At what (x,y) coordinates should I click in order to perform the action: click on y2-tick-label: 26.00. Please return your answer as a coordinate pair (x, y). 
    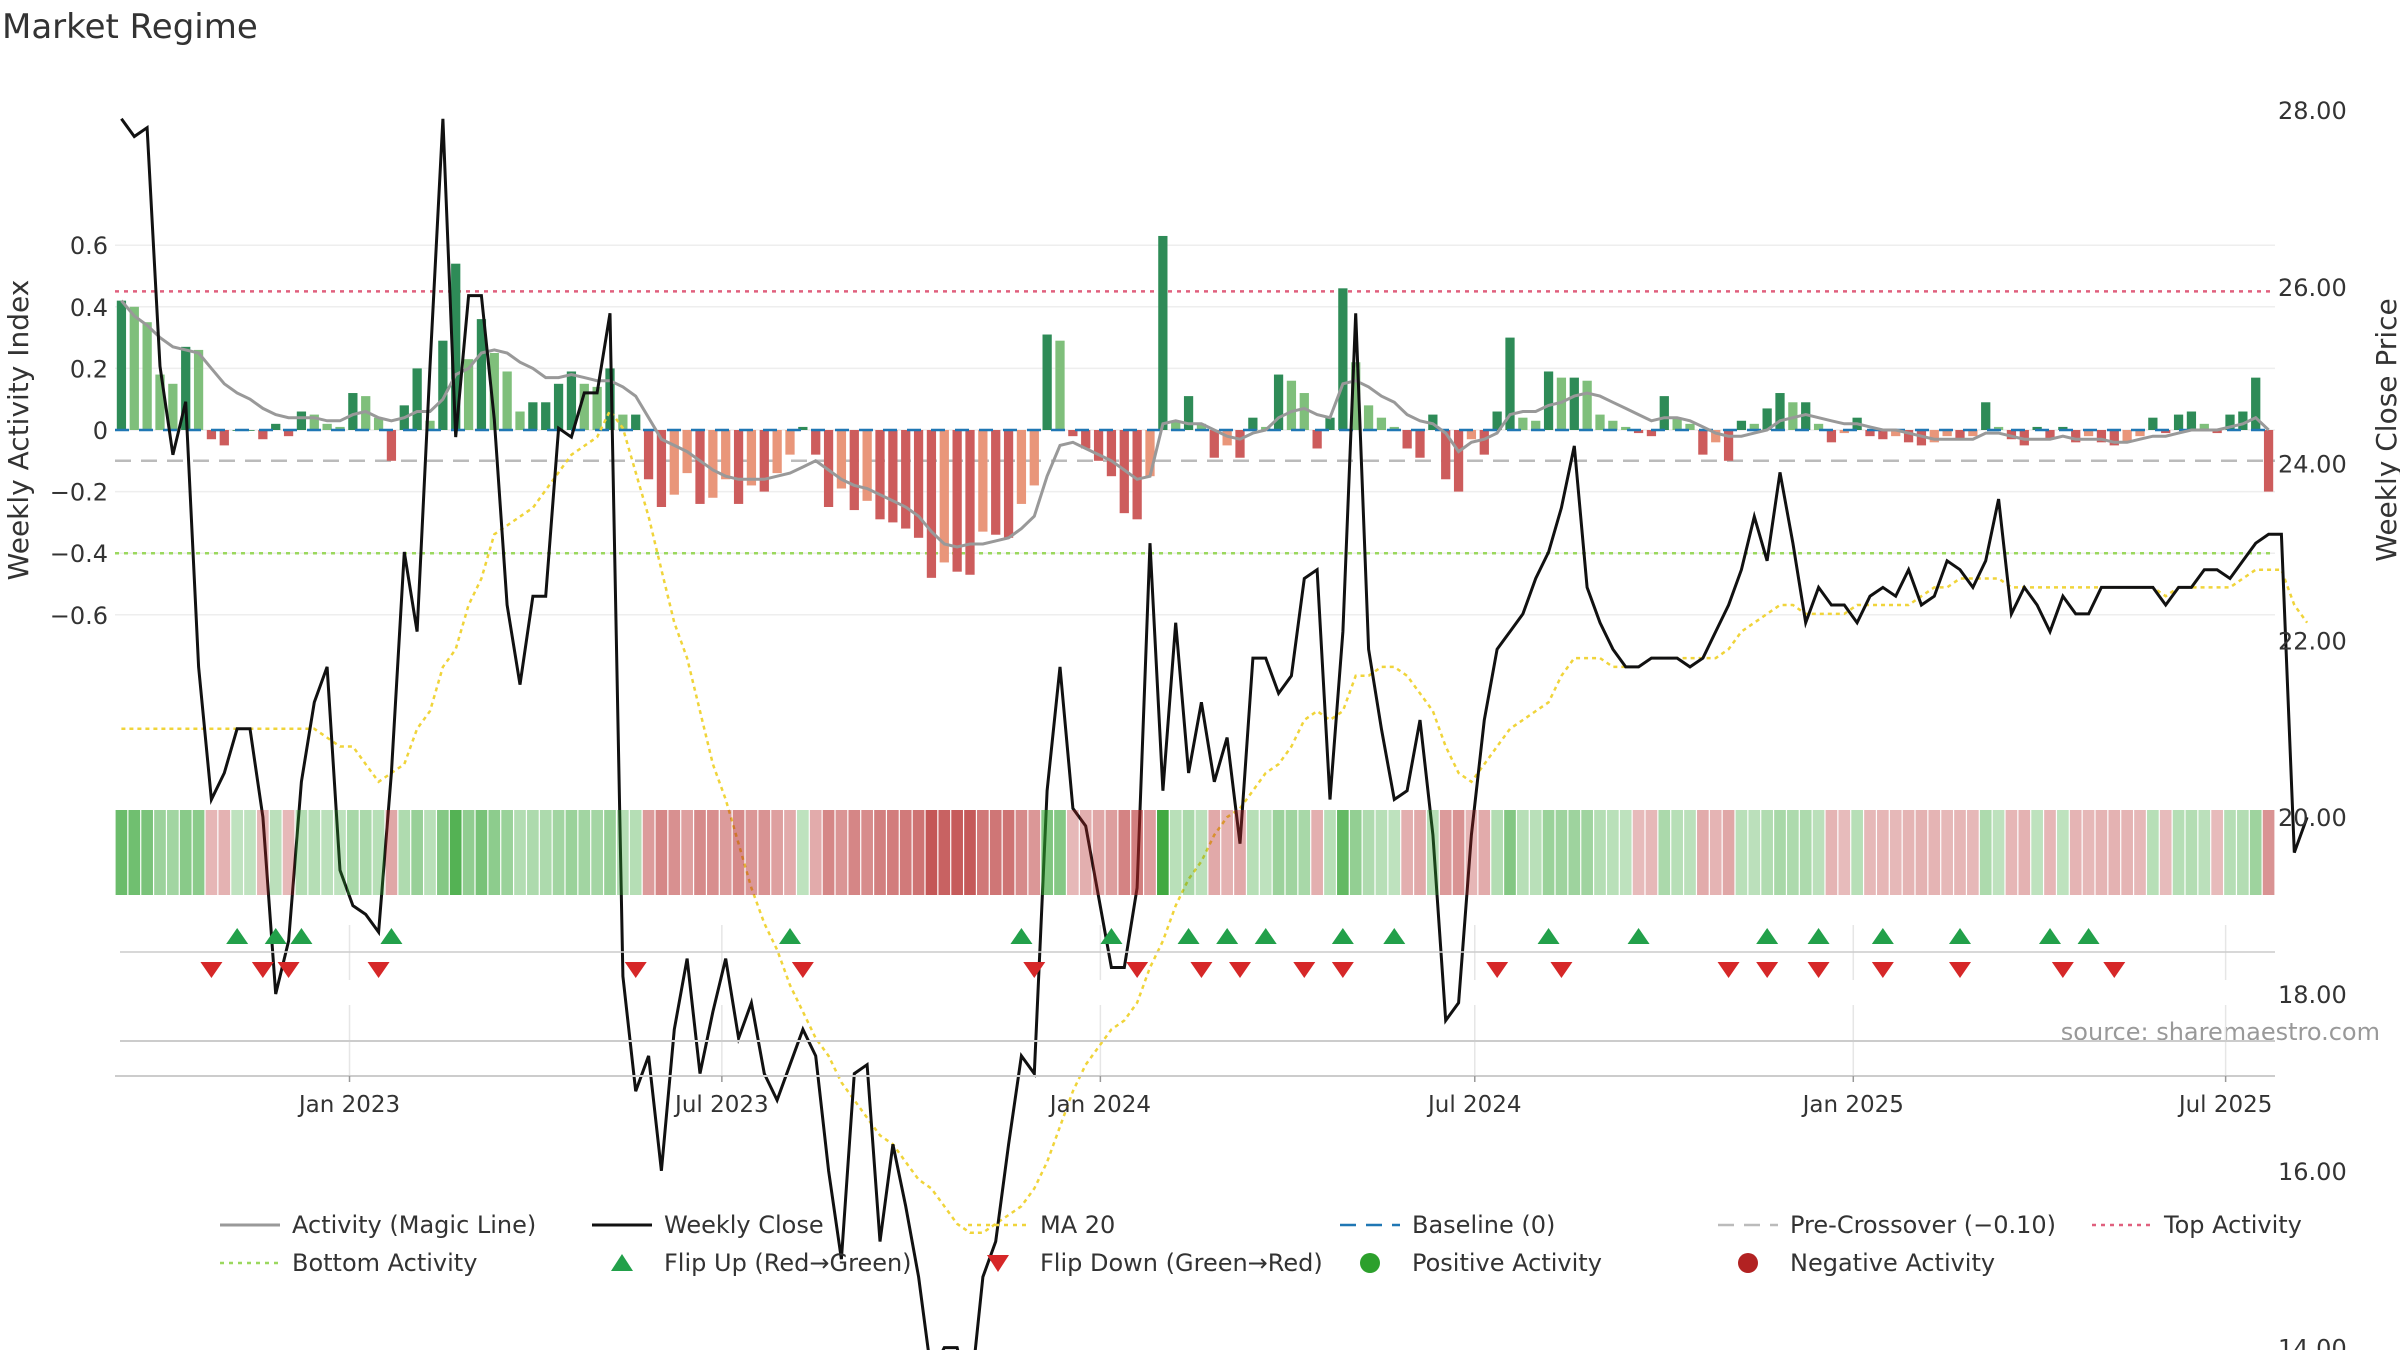
    Looking at the image, I should click on (2312, 288).